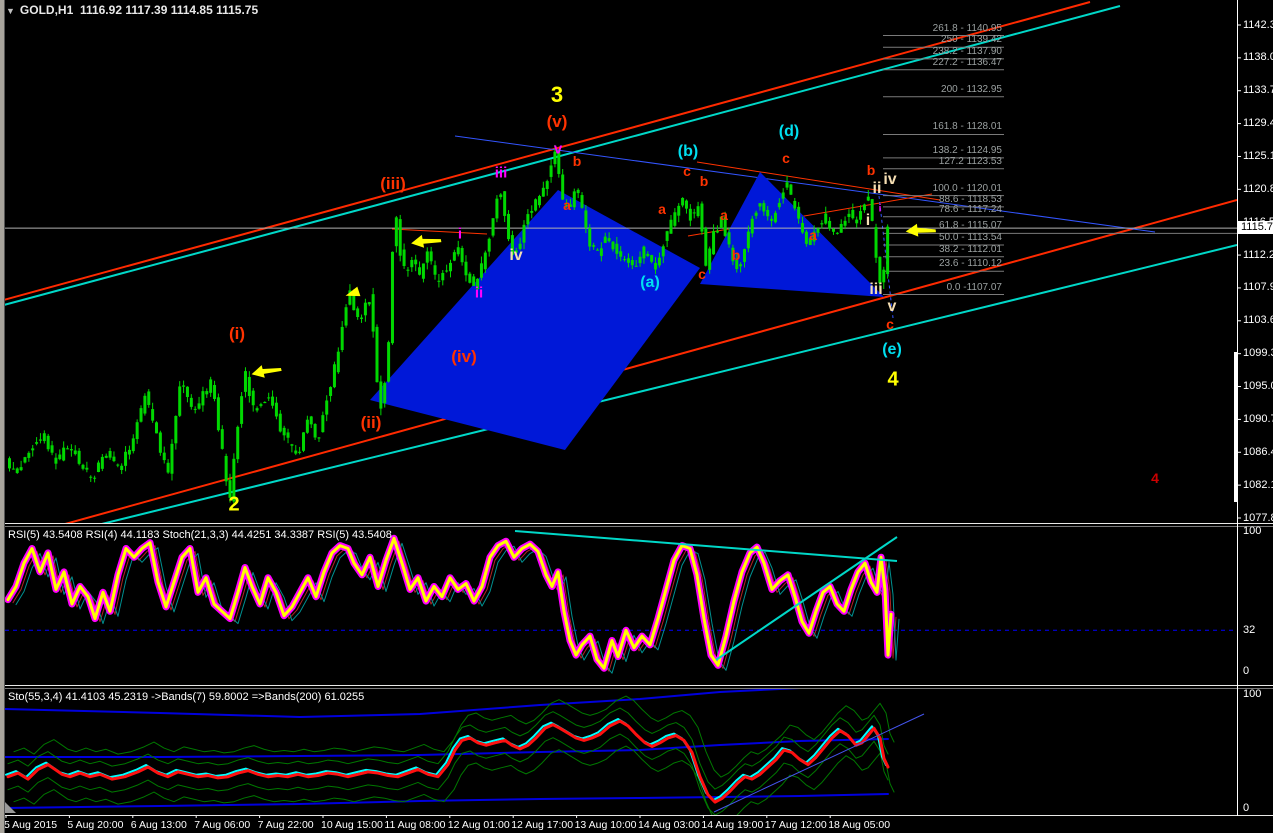 The image size is (1273, 833). I want to click on price-axis-label: 1107.93, so click(1258, 287).